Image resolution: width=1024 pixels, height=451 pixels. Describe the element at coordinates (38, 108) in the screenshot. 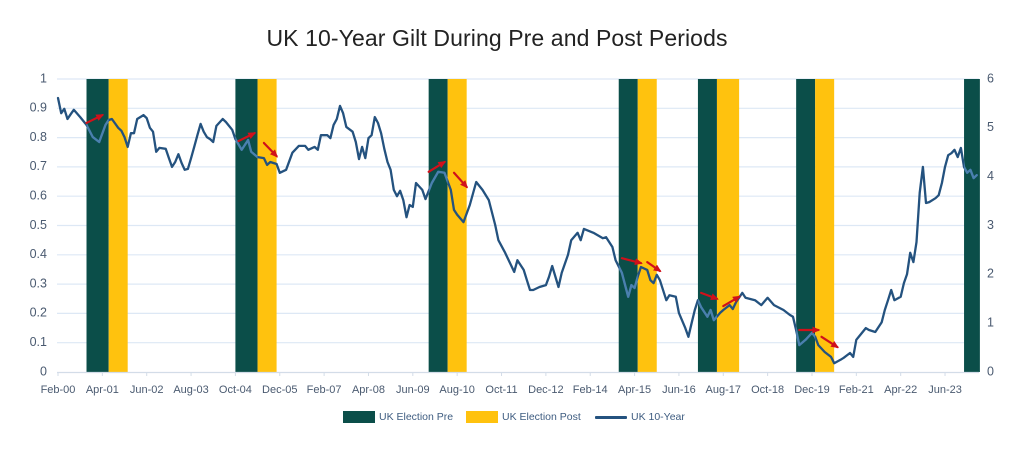

I see `y-left-tick-label: 0.9` at that location.